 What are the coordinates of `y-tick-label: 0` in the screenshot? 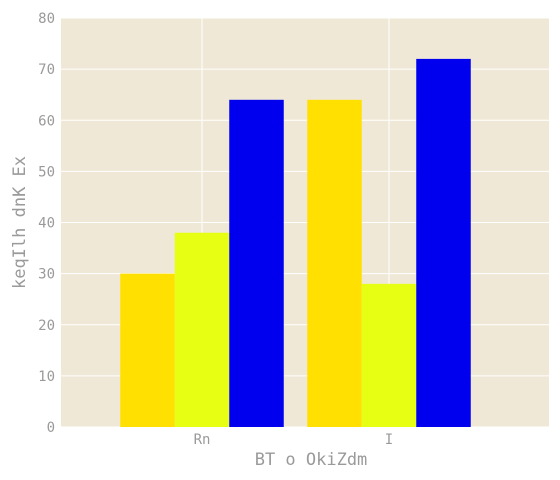 It's located at (51, 428).